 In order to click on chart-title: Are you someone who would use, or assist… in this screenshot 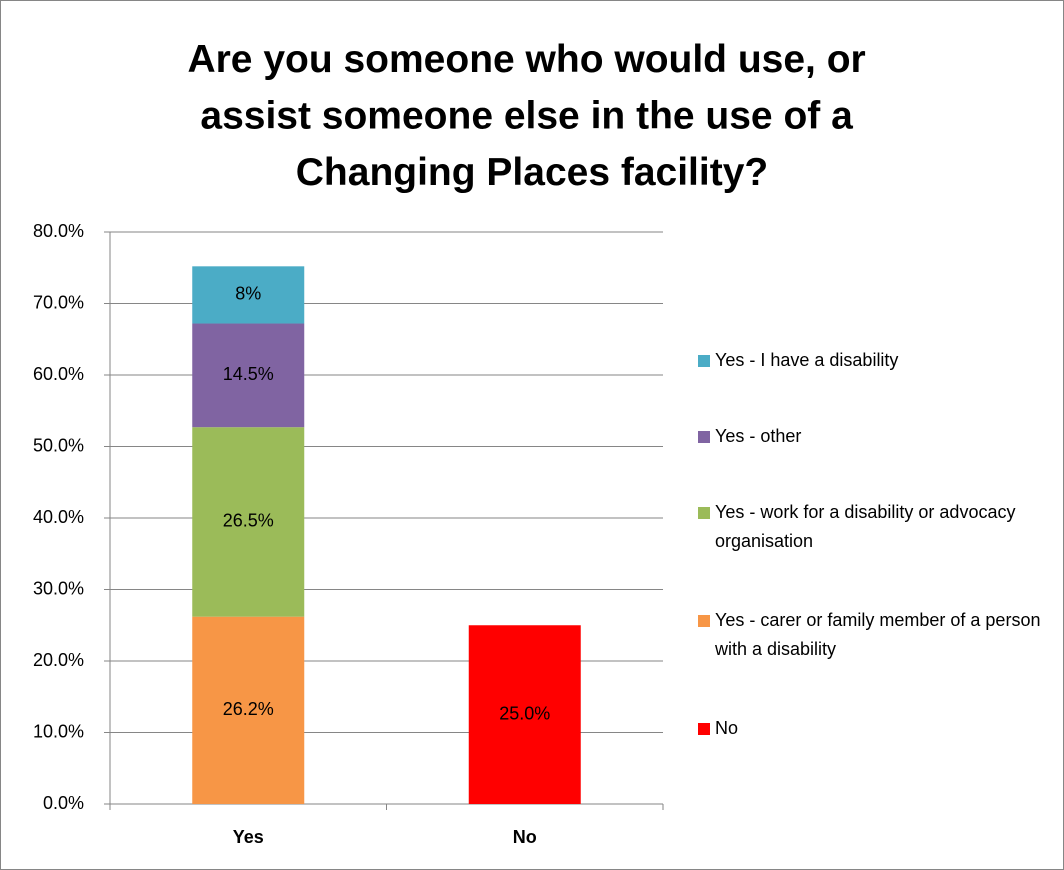, I will do `click(531, 116)`.